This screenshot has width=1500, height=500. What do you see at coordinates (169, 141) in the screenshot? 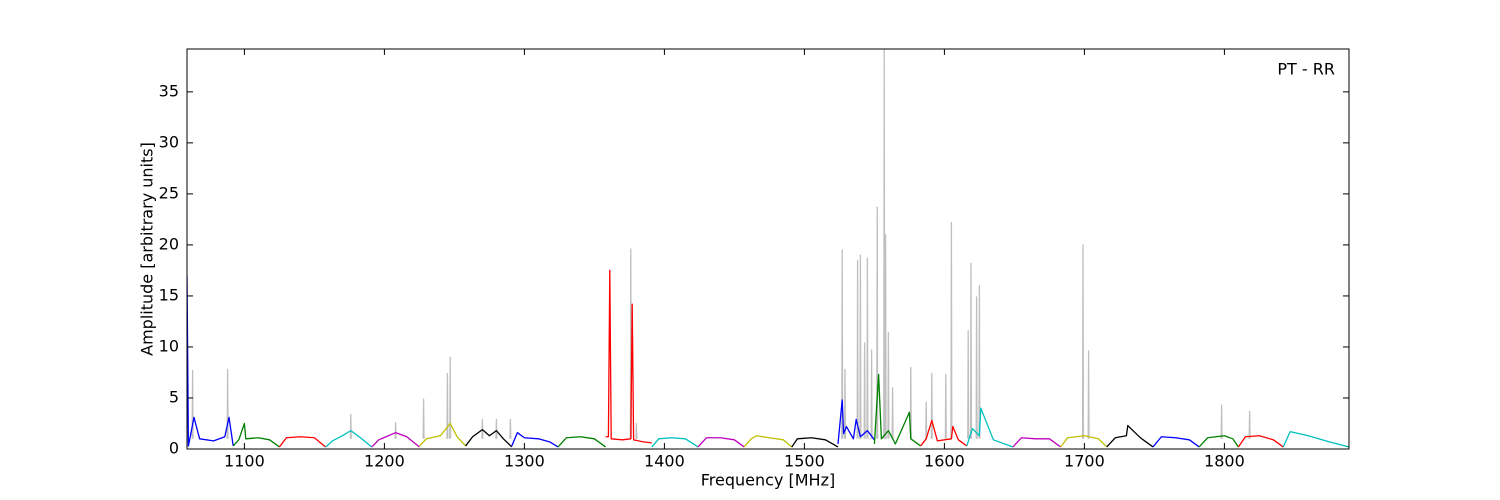
I see `y-tick-label: 30` at bounding box center [169, 141].